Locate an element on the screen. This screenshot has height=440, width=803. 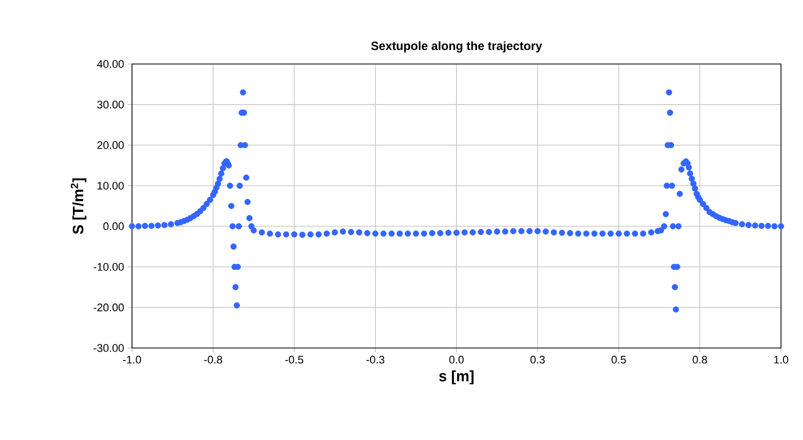
x-tick-label: -0.3 is located at coordinates (375, 360).